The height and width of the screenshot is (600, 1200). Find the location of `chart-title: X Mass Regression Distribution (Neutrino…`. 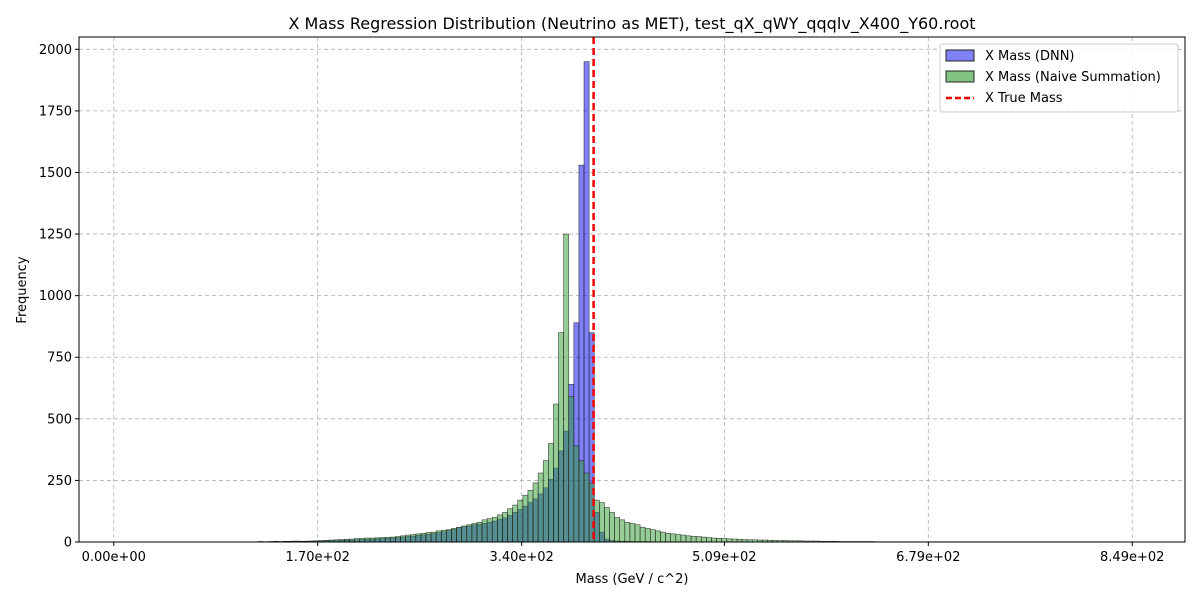

chart-title: X Mass Regression Distribution (Neutrino… is located at coordinates (631, 24).